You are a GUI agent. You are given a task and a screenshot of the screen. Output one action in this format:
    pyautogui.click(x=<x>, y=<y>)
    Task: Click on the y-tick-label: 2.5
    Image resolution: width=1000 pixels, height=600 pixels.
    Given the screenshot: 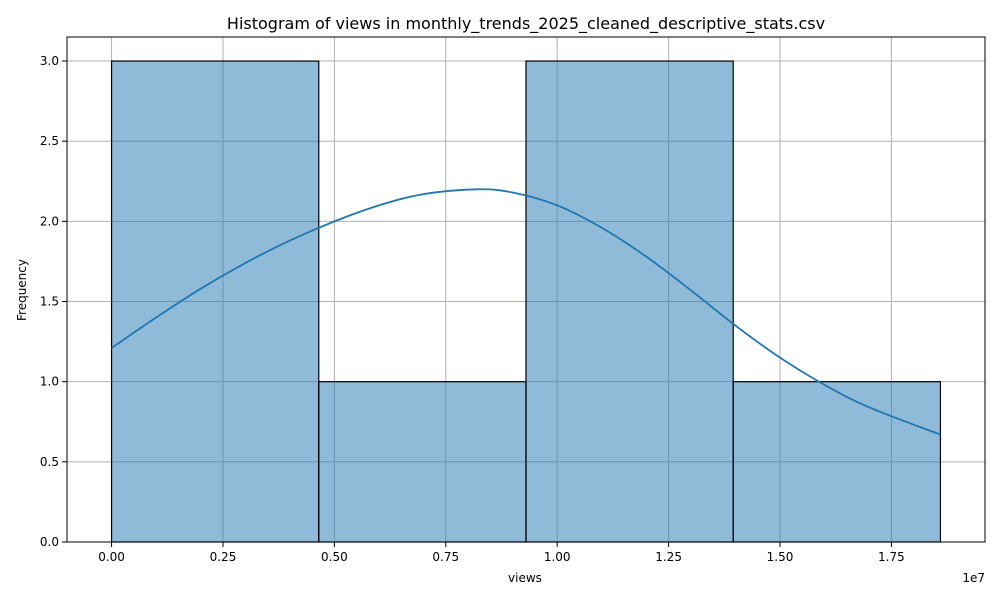 What is the action you would take?
    pyautogui.click(x=49, y=141)
    